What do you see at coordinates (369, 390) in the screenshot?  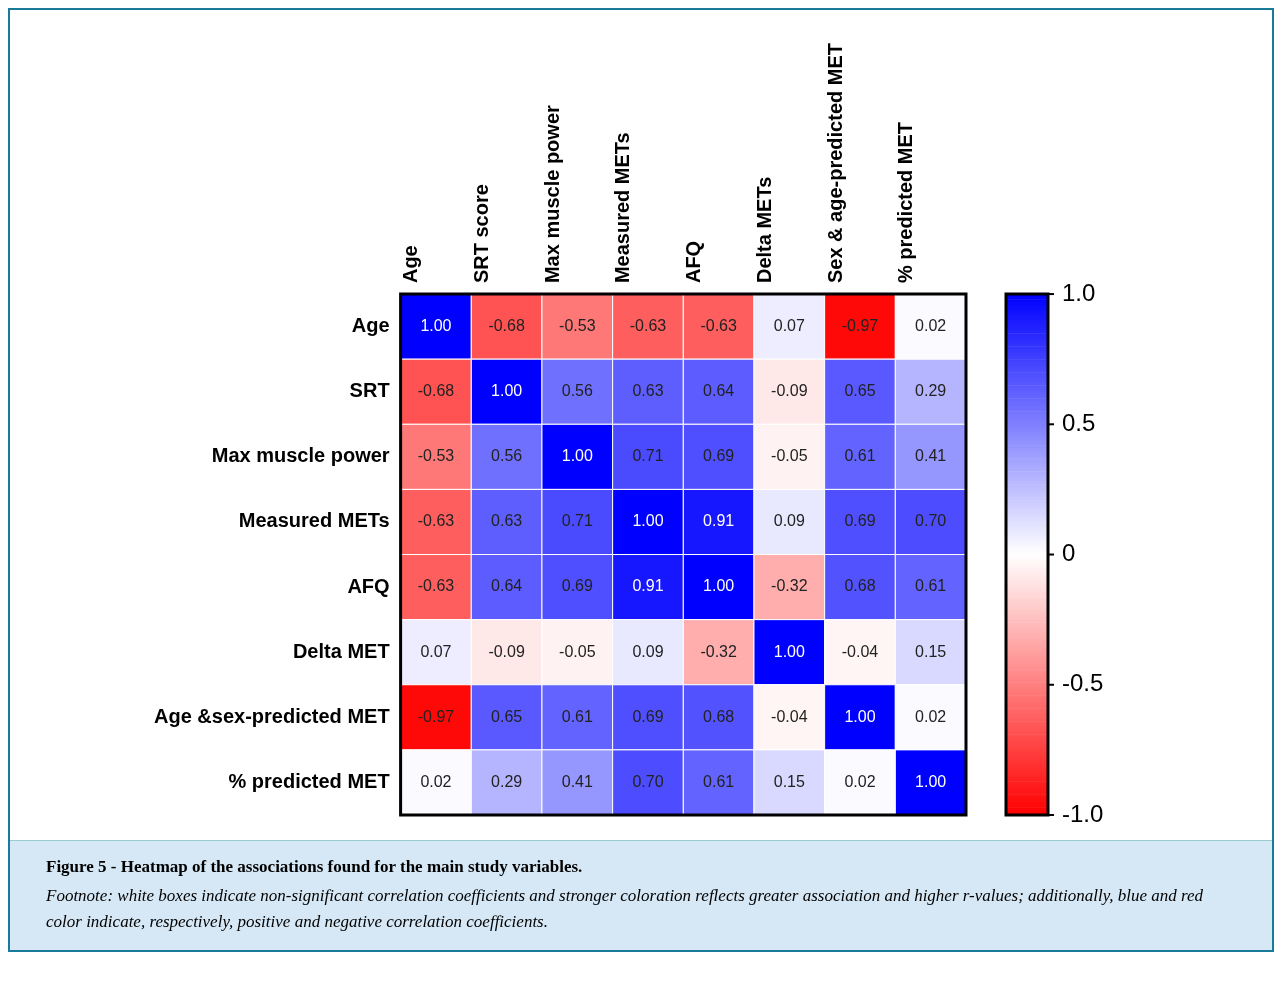 I see `y-tick-label: SRT` at bounding box center [369, 390].